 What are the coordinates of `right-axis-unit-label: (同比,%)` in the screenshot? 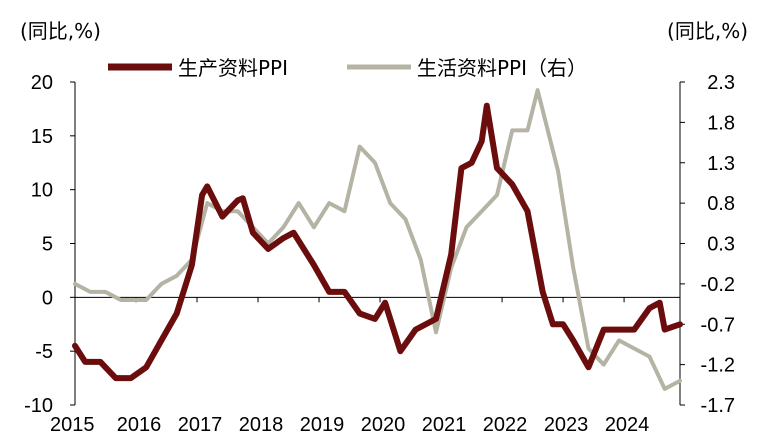 It's located at (707, 31).